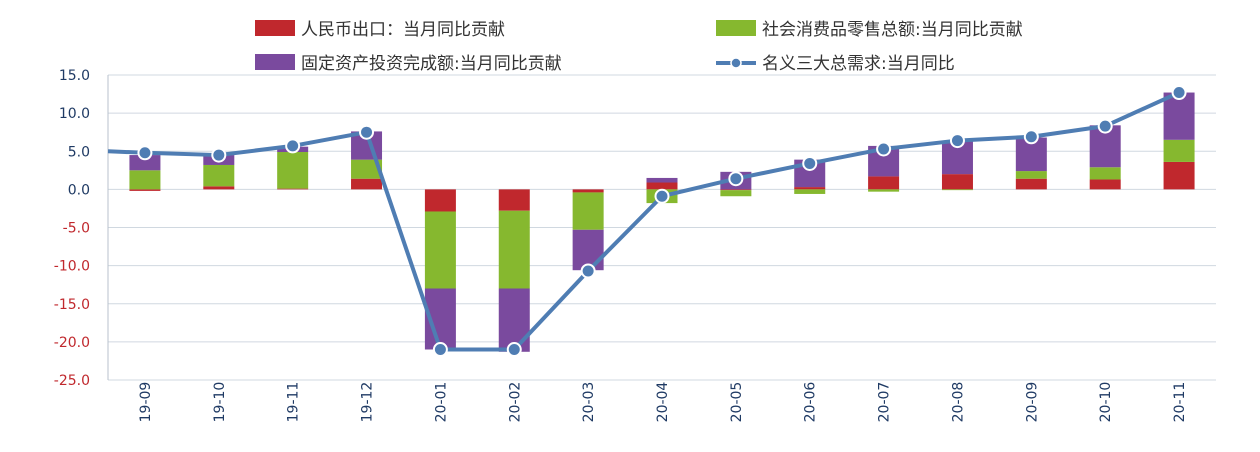 The height and width of the screenshot is (452, 1260). I want to click on x-tick-label: 20-08, so click(958, 402).